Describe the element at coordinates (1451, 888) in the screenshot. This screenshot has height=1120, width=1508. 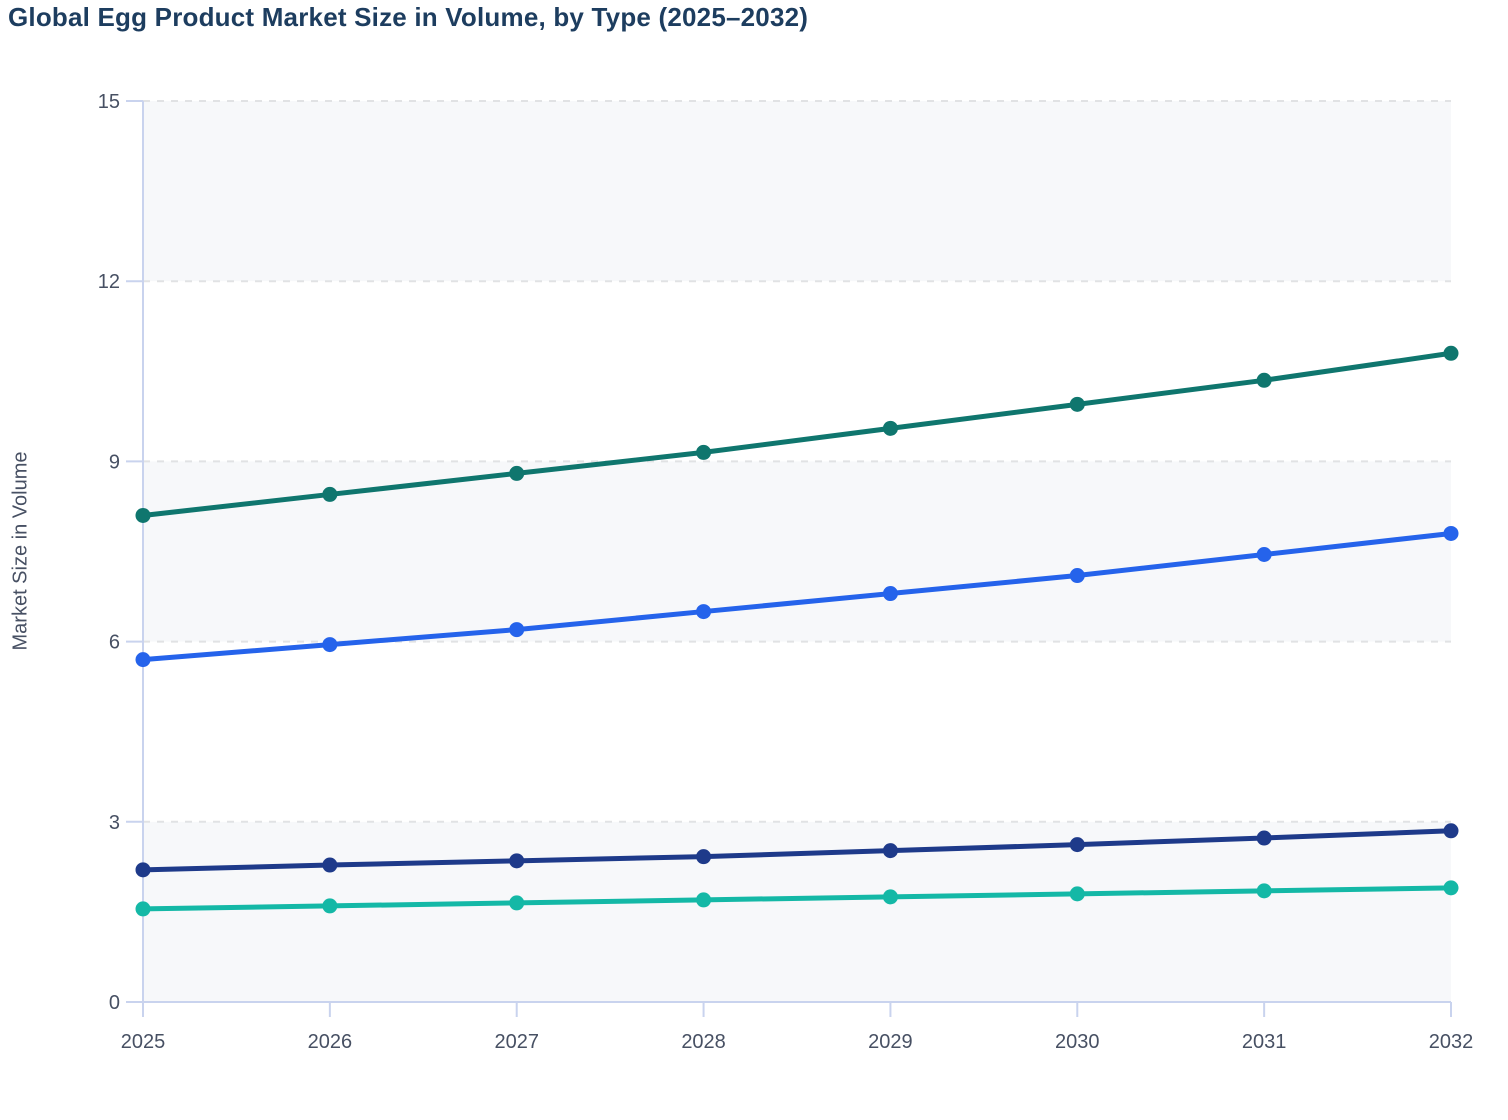
I see `point-series-4-teal-2032` at that location.